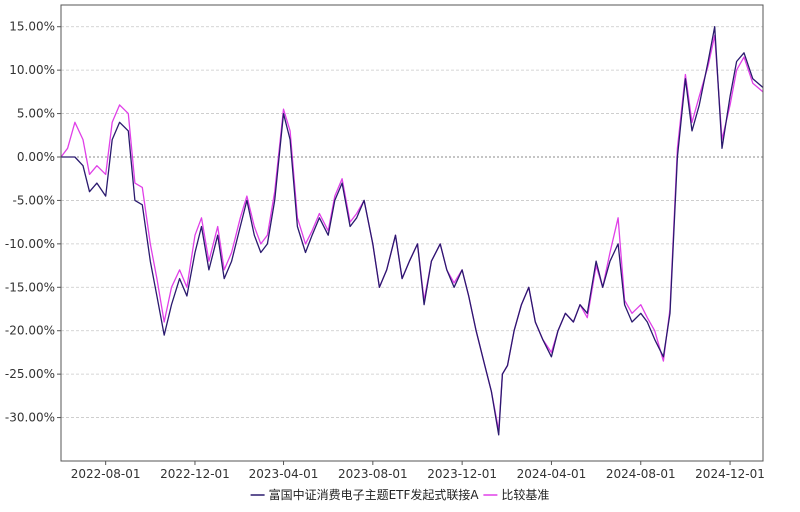  What do you see at coordinates (284, 474) in the screenshot?
I see `x-tick-label: 2023-04-01` at bounding box center [284, 474].